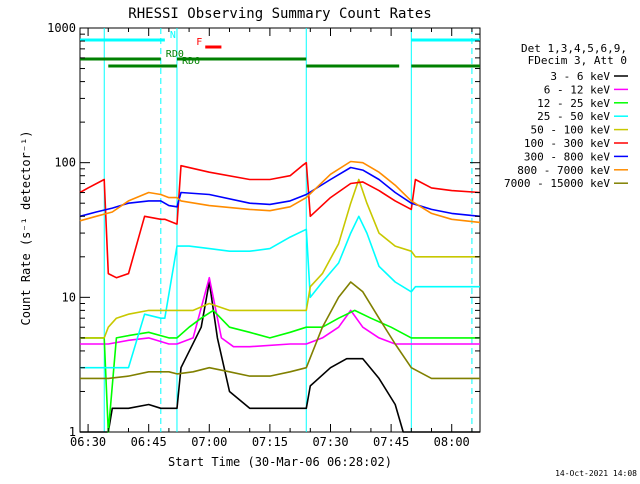 This screenshot has height=484, width=640. What do you see at coordinates (209, 442) in the screenshot?
I see `x-tick-label-2: 07:00` at bounding box center [209, 442].